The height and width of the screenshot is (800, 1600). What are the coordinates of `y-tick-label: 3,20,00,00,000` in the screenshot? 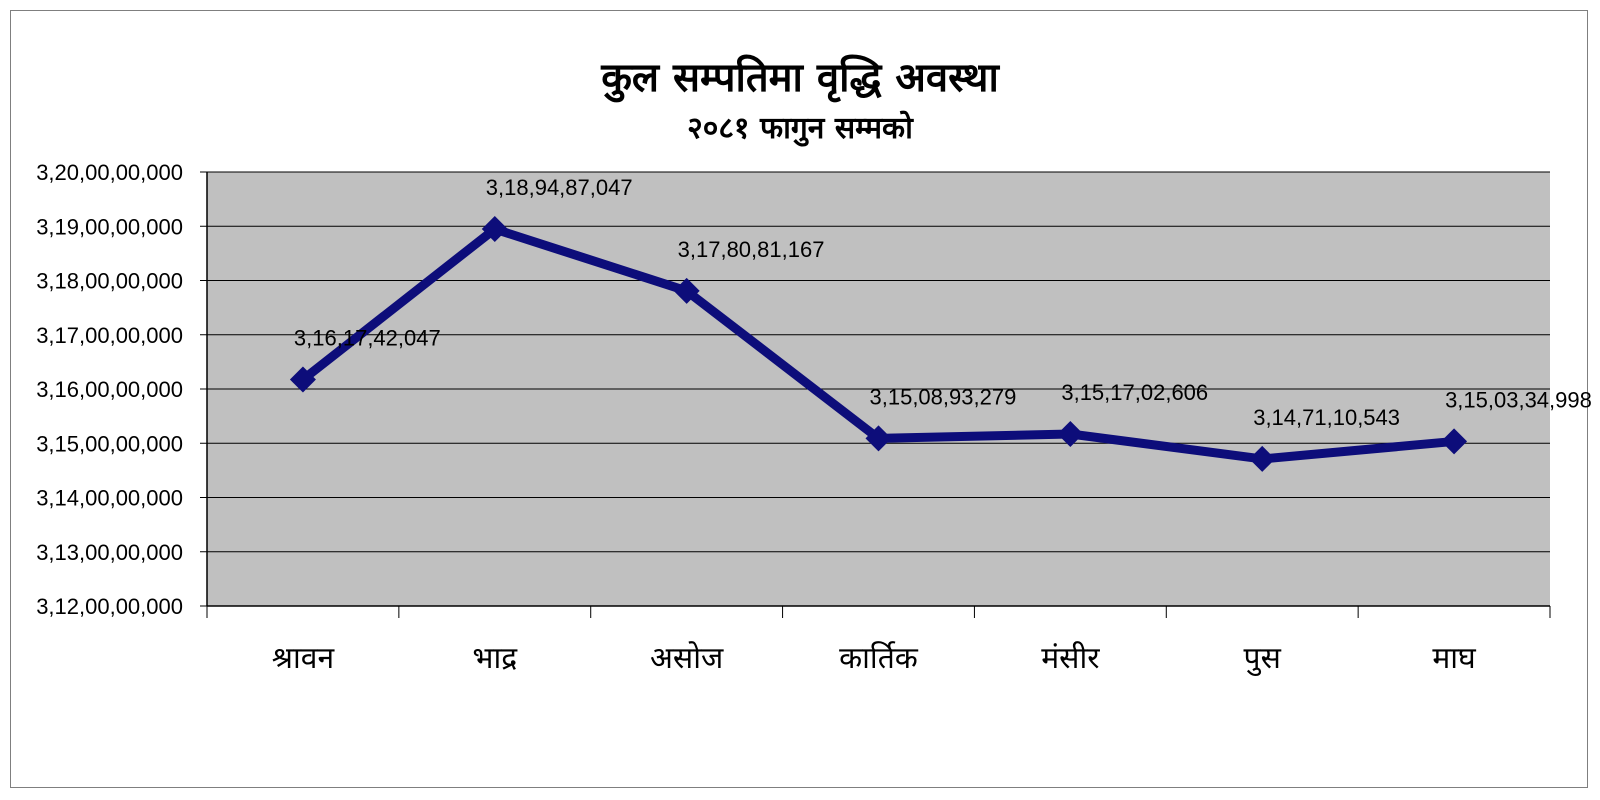 It's located at (109, 172).